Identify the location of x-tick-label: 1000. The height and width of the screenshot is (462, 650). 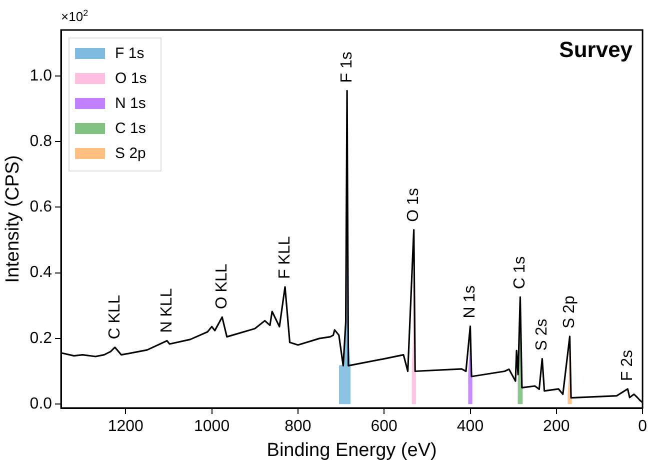
(212, 427).